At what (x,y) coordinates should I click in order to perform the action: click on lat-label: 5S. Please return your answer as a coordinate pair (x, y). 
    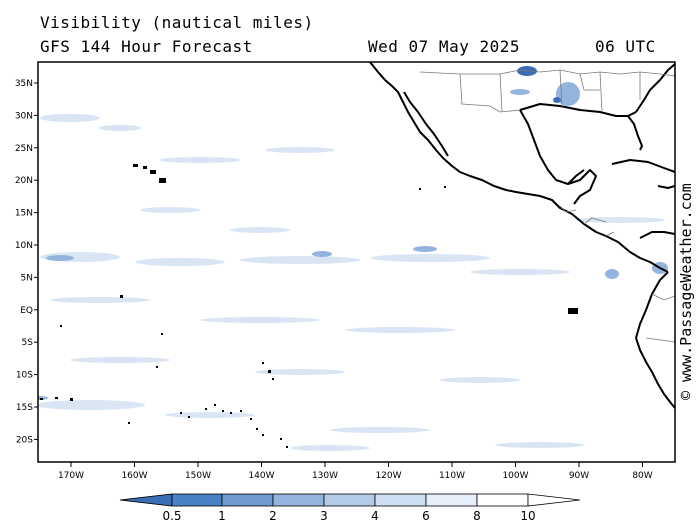
    Looking at the image, I should click on (28, 343).